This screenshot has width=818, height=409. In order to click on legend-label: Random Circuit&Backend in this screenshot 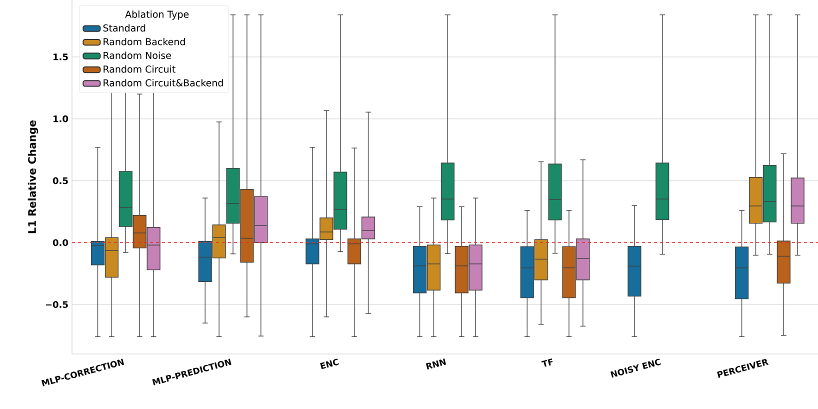, I will do `click(163, 82)`.